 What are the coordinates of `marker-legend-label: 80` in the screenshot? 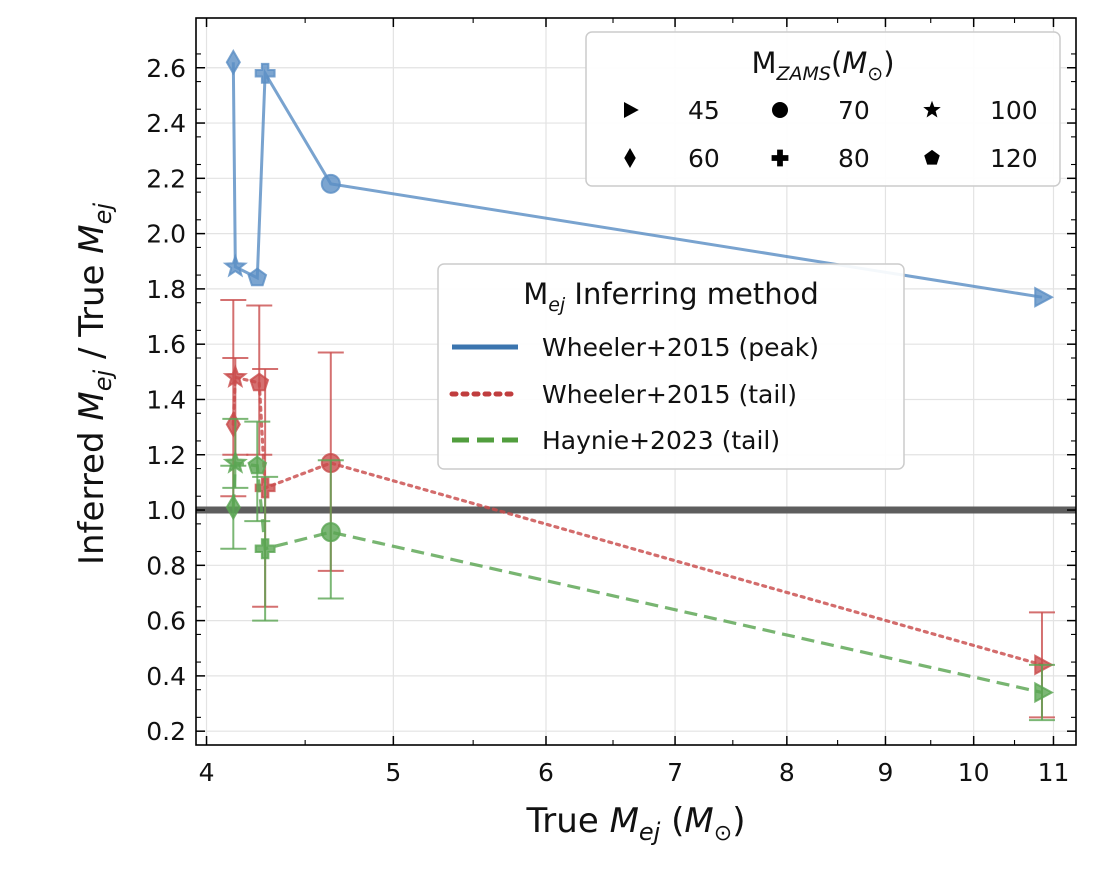 It's located at (854, 158).